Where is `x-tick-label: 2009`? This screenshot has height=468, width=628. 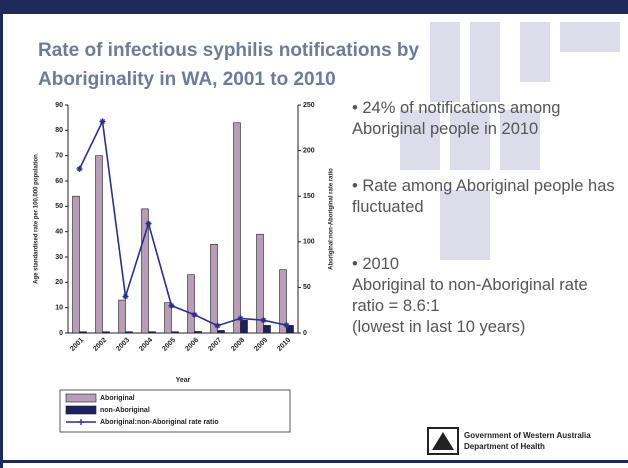
x-tick-label: 2009 is located at coordinates (261, 345).